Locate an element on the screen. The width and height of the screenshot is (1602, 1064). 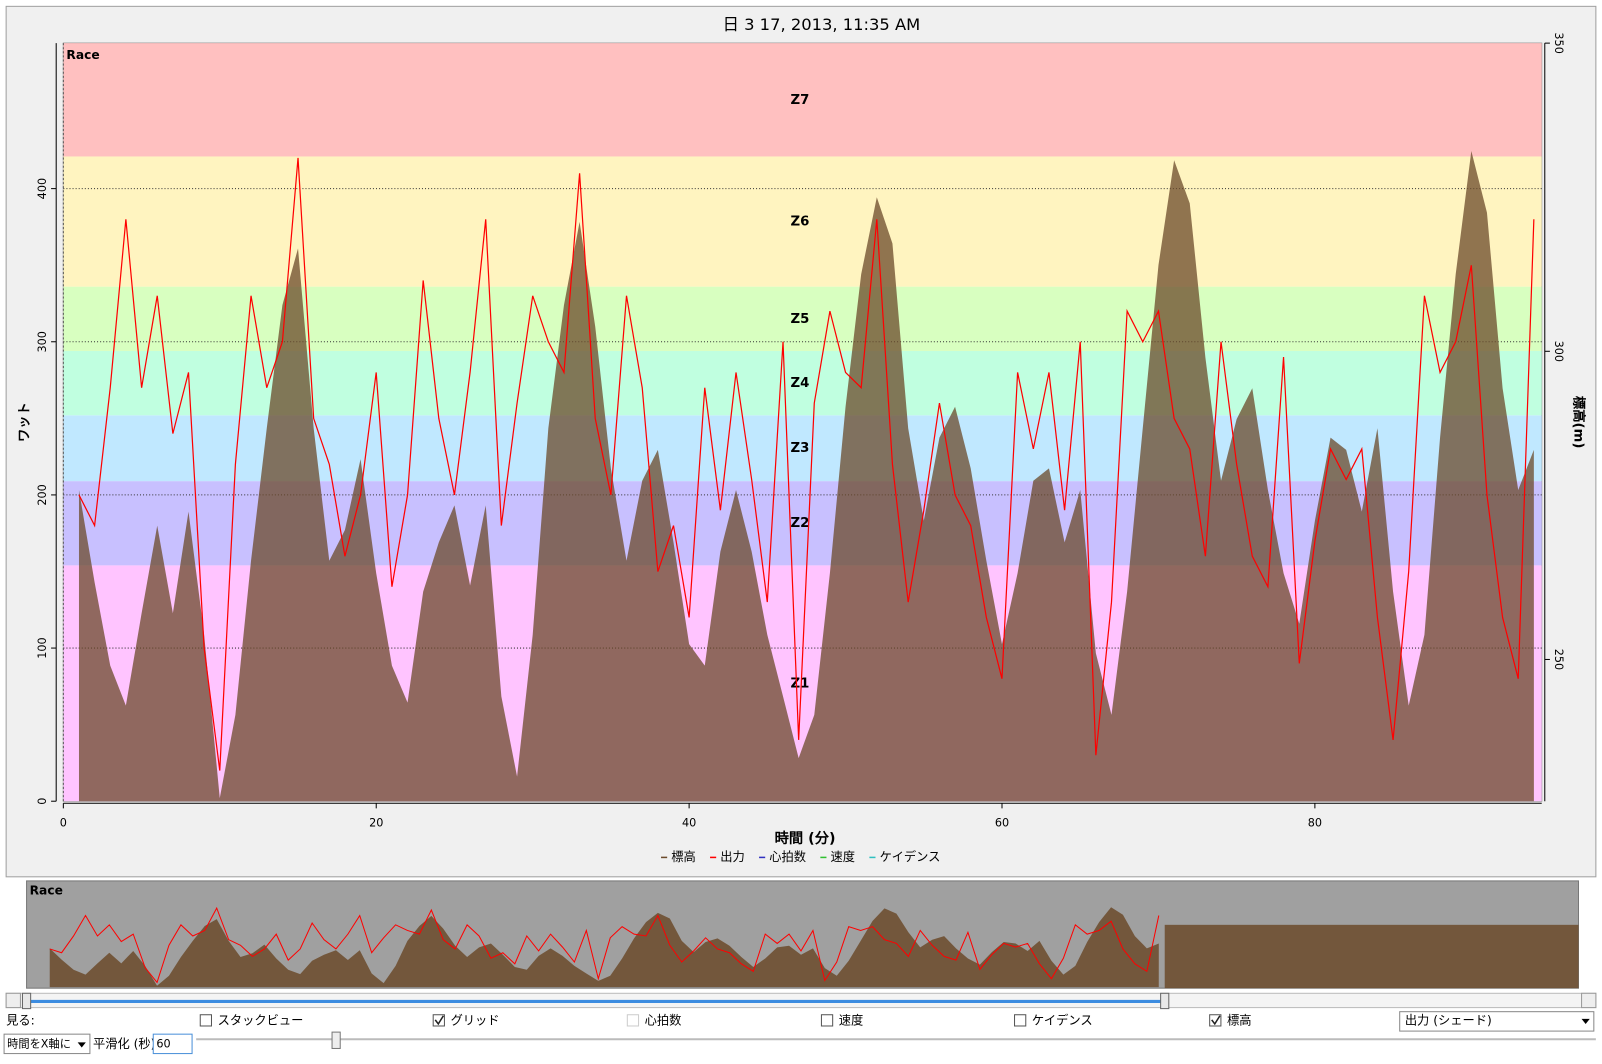
zone-label: Z1 is located at coordinates (800, 683).